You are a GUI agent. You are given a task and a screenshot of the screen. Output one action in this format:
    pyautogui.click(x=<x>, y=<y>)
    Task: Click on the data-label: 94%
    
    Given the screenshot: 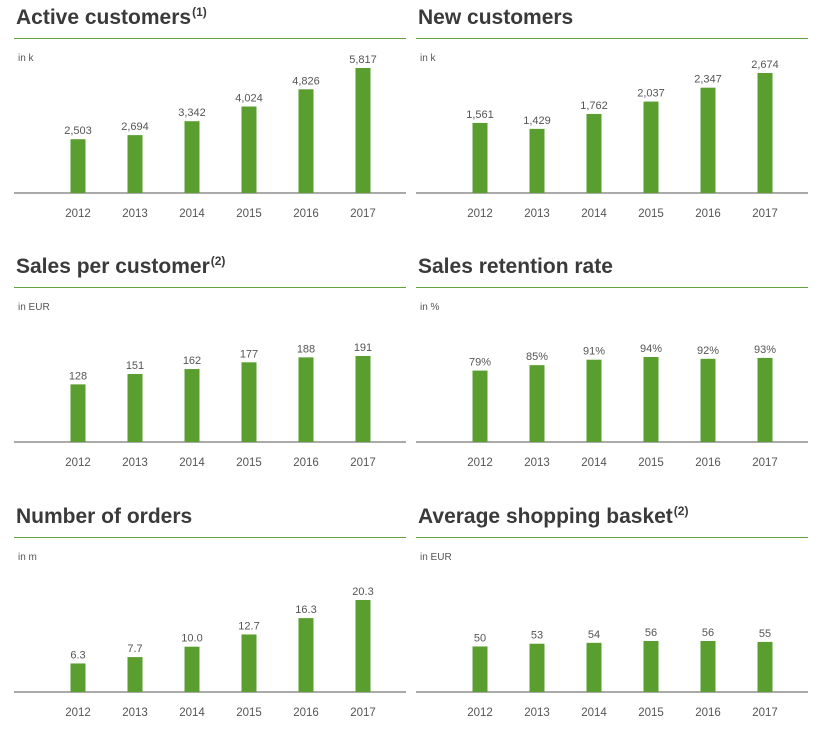 What is the action you would take?
    pyautogui.click(x=651, y=349)
    